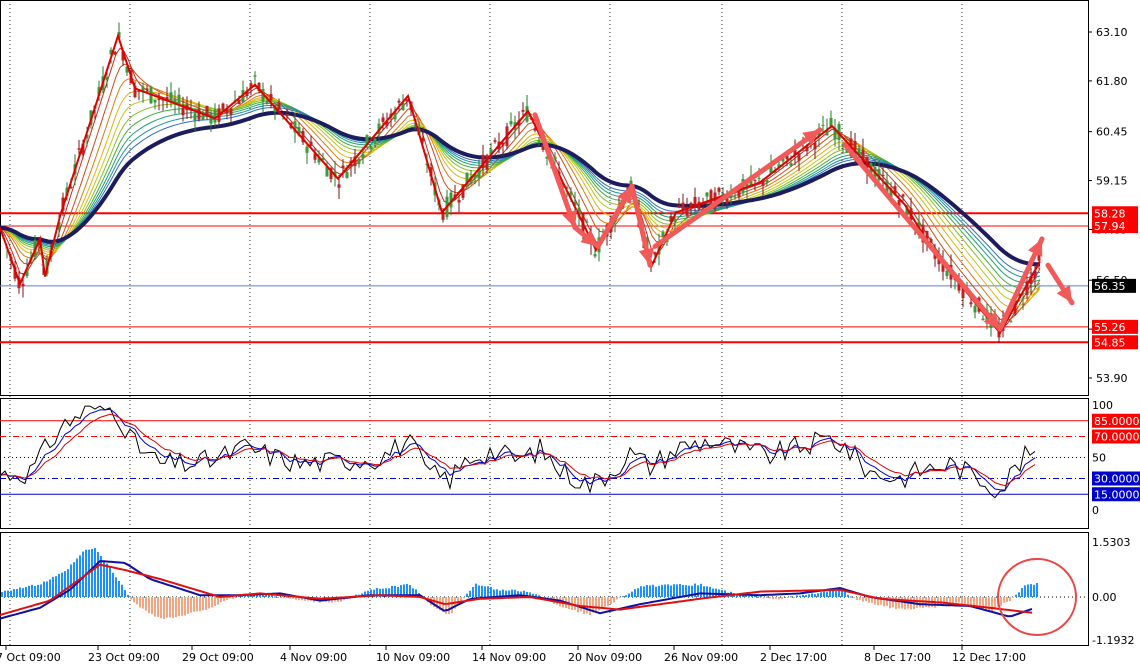 Image resolution: width=1140 pixels, height=664 pixels. I want to click on time-tick-label: 26 Nov 09:00, so click(701, 657).